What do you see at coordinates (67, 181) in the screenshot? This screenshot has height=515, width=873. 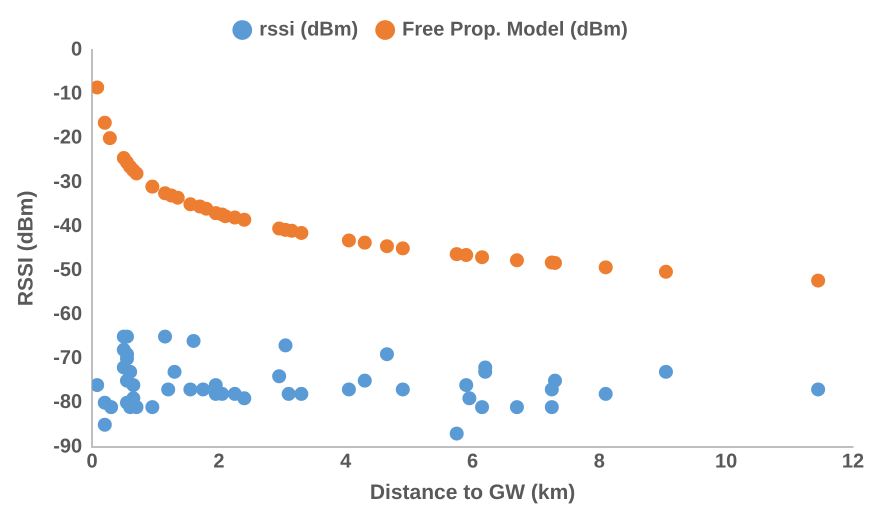 I see `y-tick-label: -30` at bounding box center [67, 181].